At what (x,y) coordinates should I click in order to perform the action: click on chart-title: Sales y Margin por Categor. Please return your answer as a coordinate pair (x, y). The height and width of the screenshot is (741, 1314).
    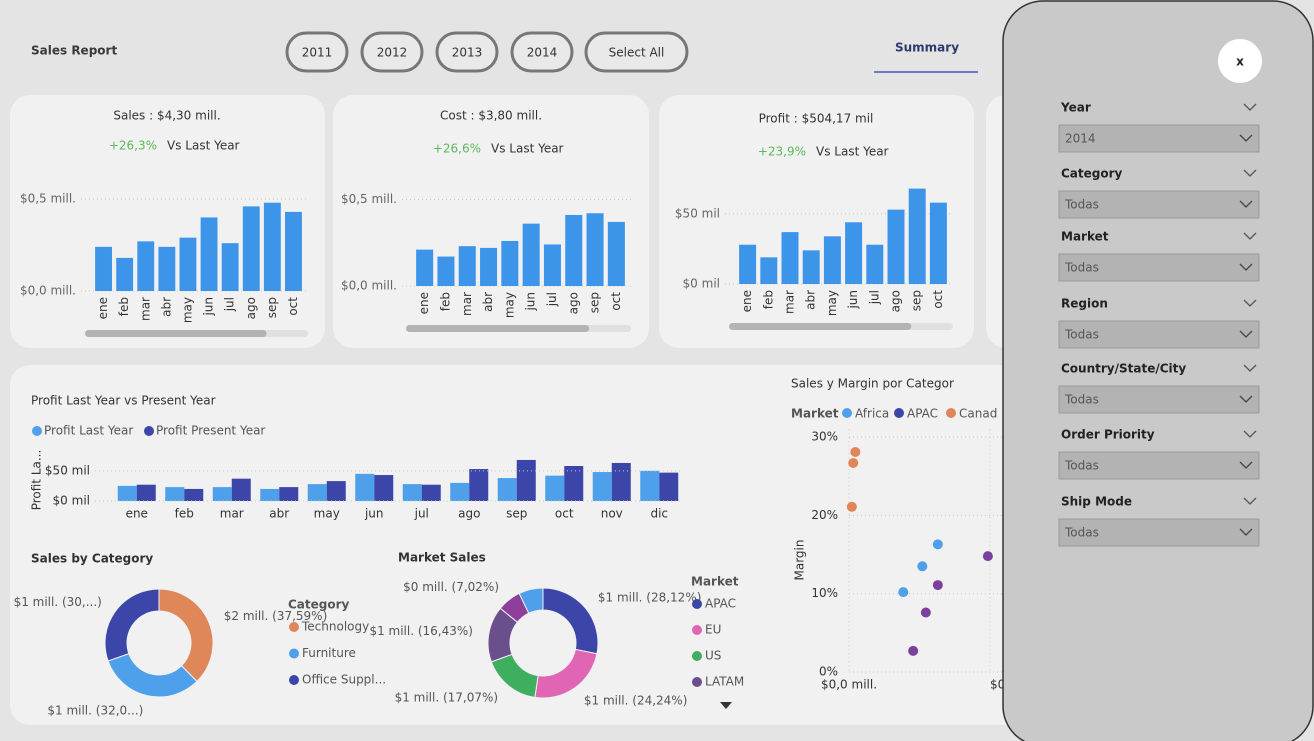
    Looking at the image, I should click on (872, 384).